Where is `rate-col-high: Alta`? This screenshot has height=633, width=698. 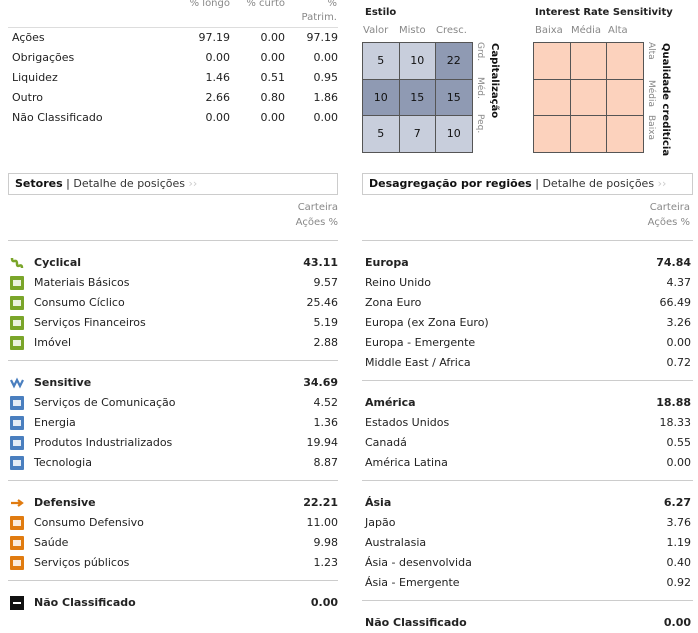
rate-col-high: Alta is located at coordinates (618, 30).